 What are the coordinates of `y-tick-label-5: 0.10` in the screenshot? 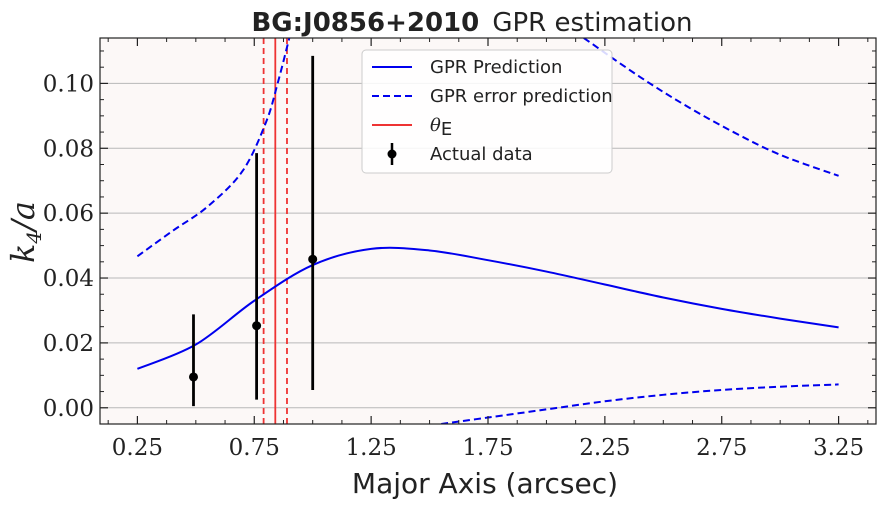 It's located at (68, 84).